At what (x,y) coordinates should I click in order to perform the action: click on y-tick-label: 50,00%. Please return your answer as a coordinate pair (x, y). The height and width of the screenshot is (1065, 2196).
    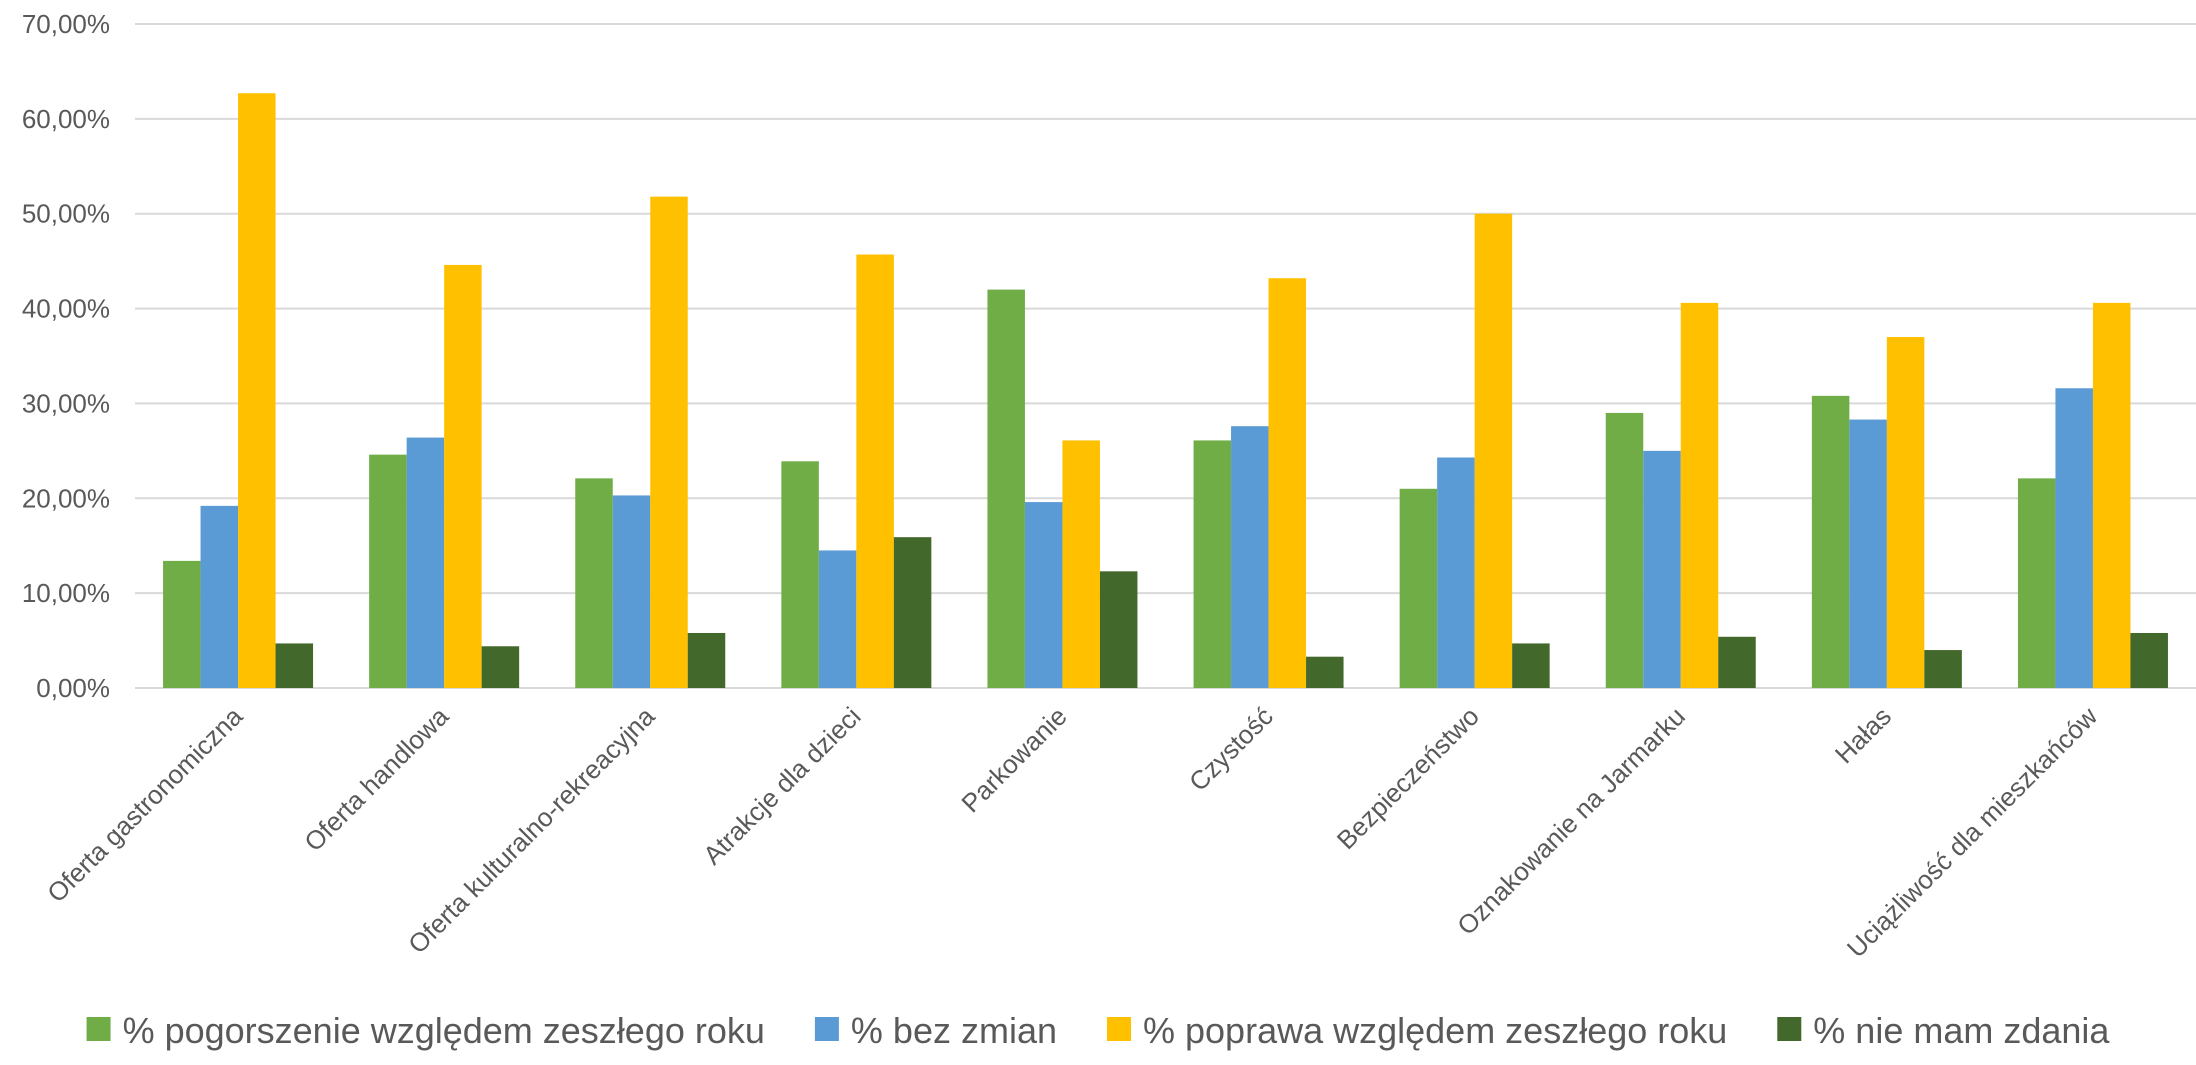
    Looking at the image, I should click on (66, 214).